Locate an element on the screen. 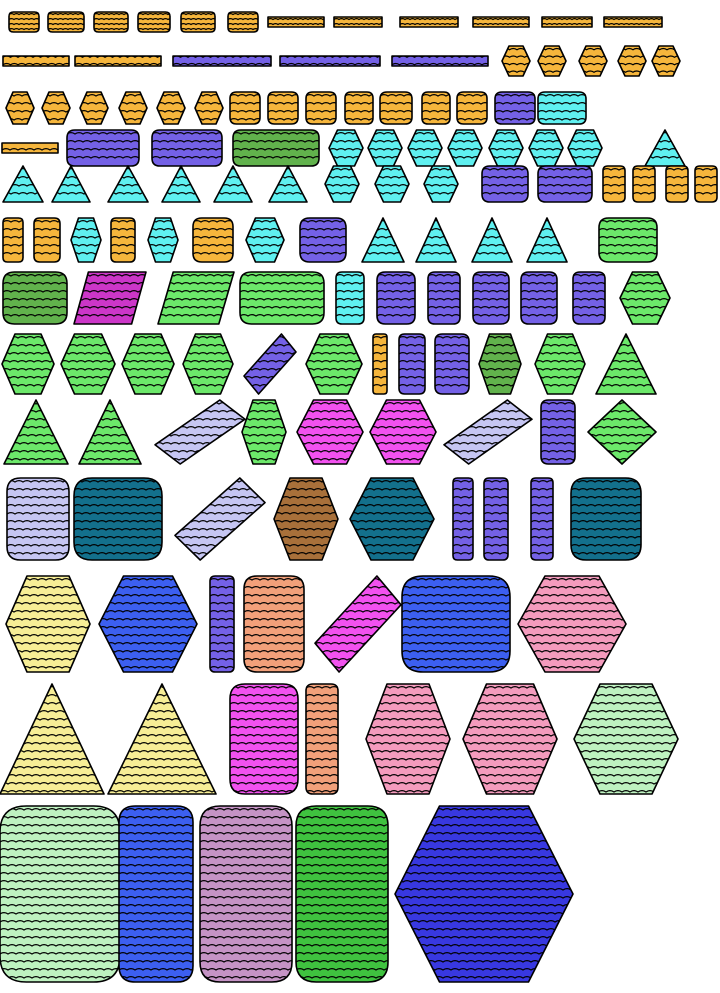  tile-bar-orange is located at coordinates (633, 22).